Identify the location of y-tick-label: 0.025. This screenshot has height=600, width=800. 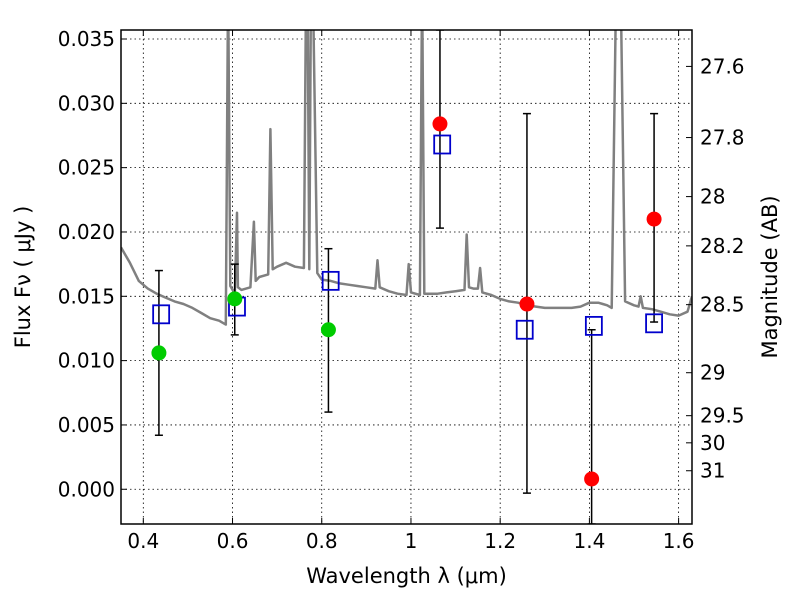
(86, 168).